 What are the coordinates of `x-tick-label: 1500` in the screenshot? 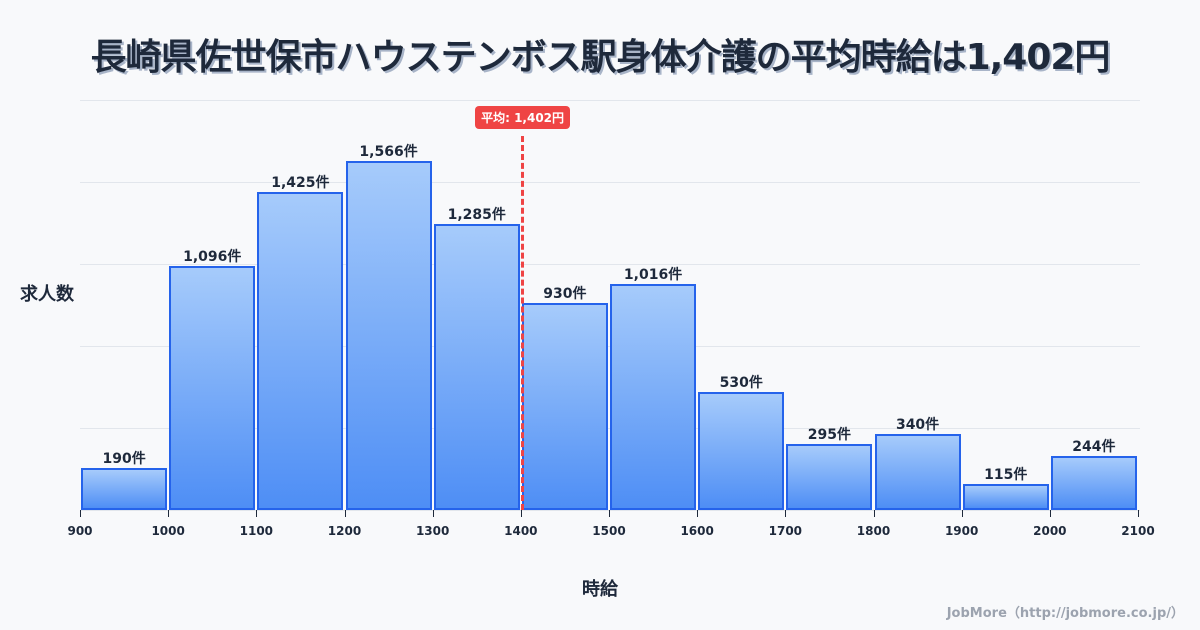 It's located at (609, 531).